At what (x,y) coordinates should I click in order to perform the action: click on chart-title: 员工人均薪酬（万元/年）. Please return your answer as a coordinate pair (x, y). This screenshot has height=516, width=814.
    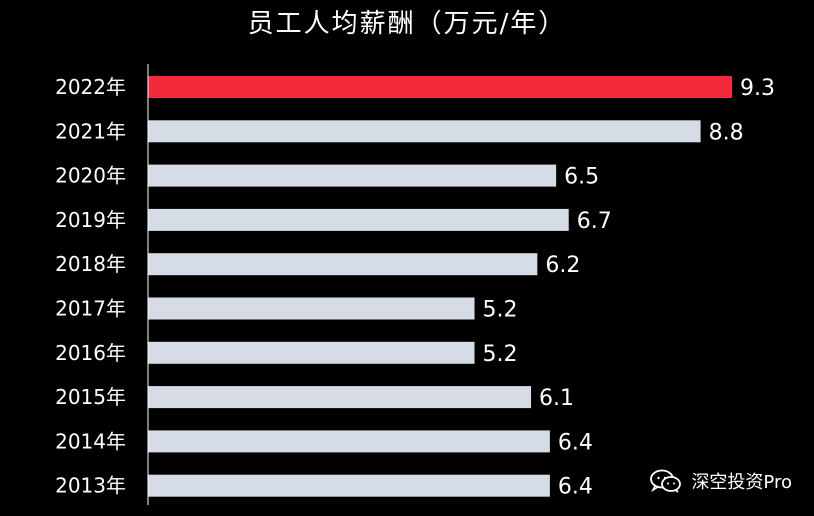
    Looking at the image, I should click on (407, 23).